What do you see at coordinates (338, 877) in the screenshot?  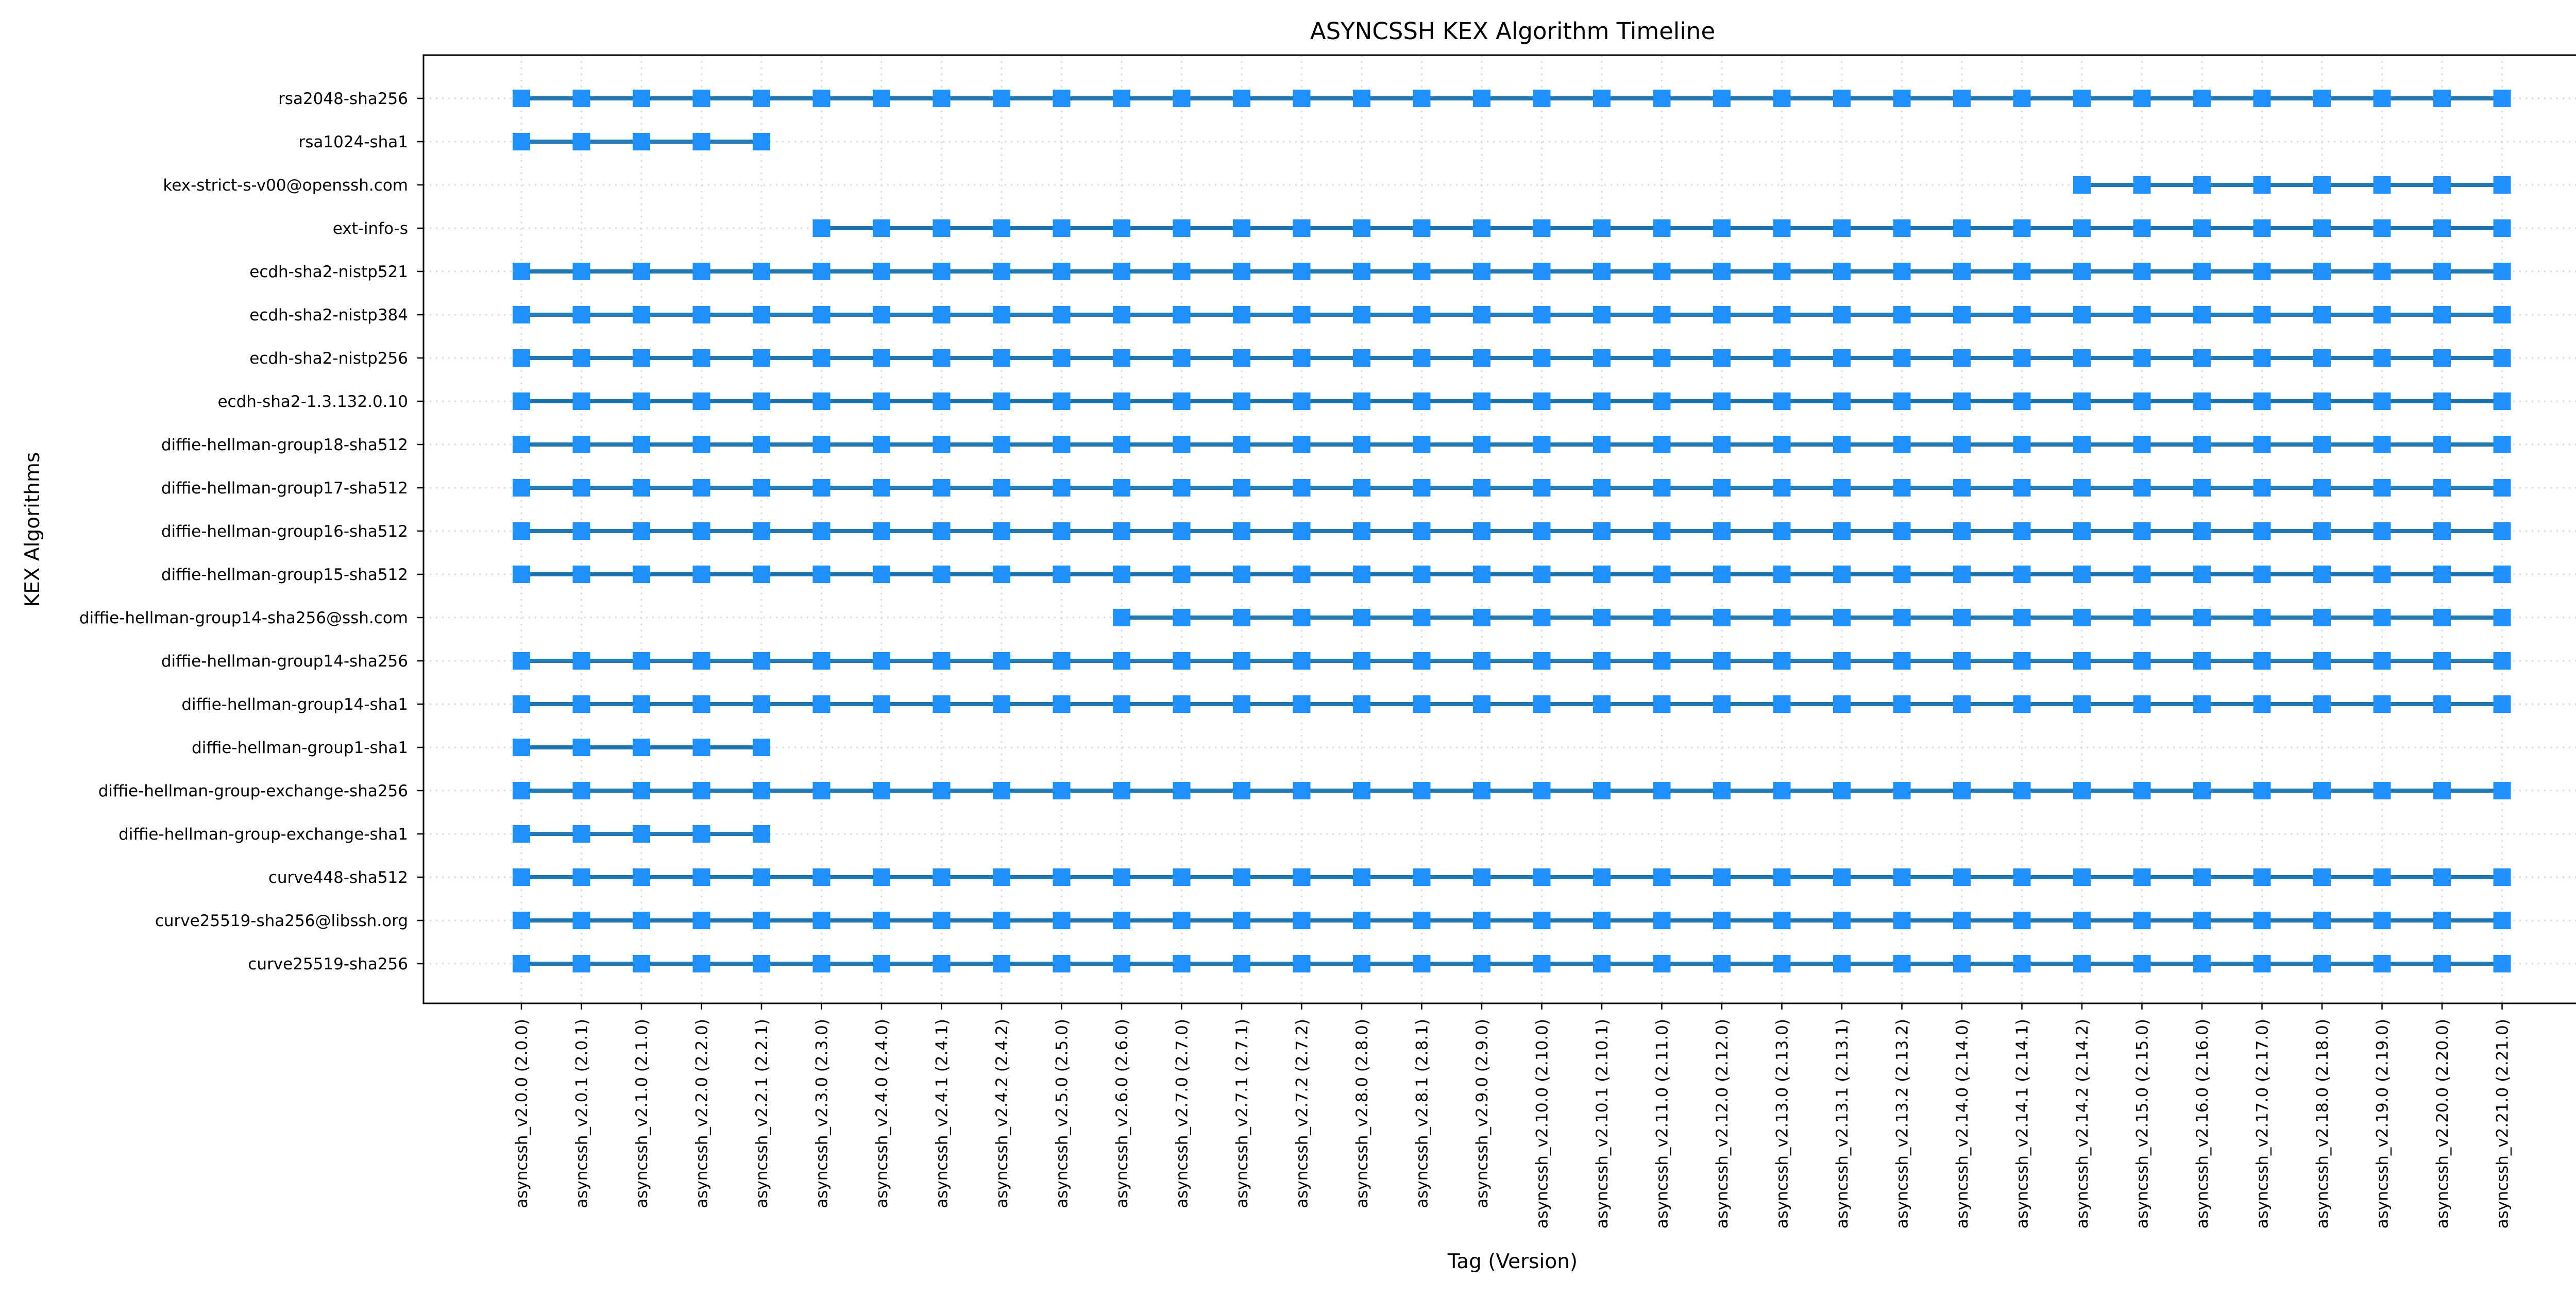 I see `y-tick-label: curve448-sha512` at bounding box center [338, 877].